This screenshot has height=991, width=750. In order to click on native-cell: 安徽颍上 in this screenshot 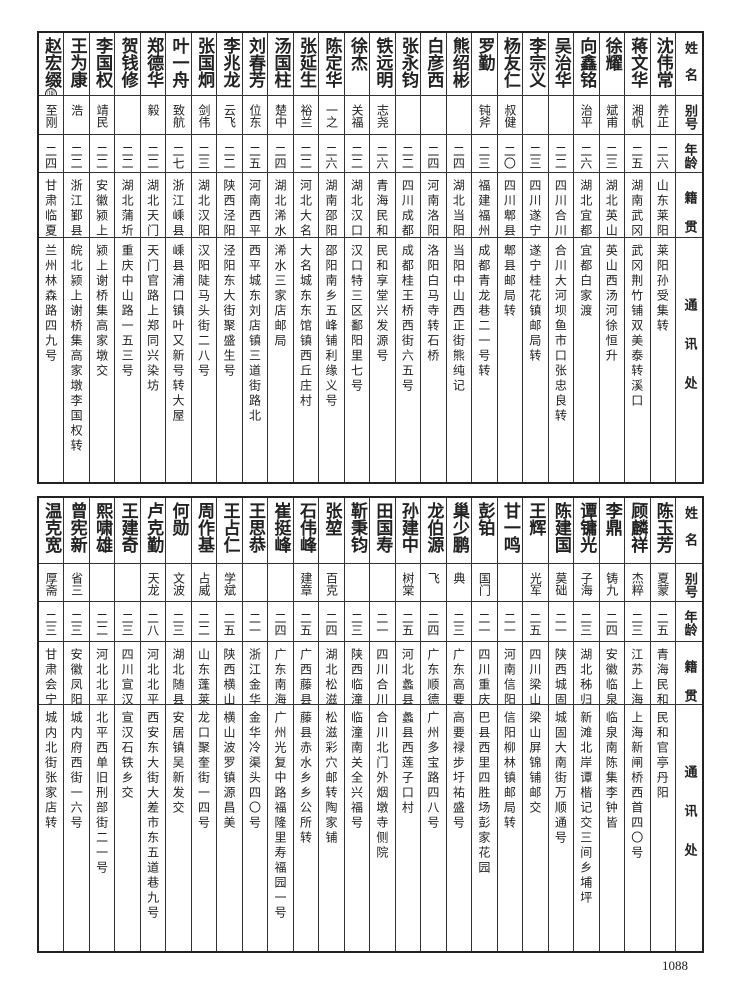, I will do `click(102, 205)`.